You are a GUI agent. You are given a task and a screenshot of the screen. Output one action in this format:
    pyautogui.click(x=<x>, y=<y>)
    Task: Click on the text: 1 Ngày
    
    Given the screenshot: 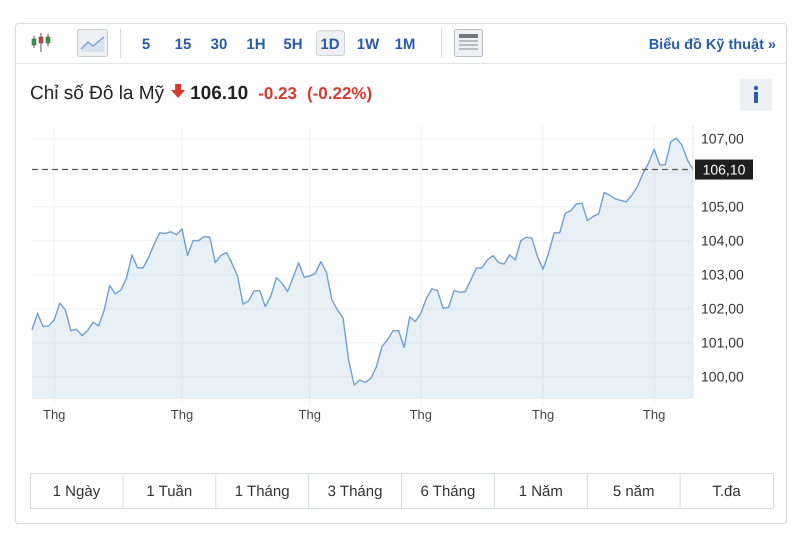 What is the action you would take?
    pyautogui.click(x=76, y=491)
    